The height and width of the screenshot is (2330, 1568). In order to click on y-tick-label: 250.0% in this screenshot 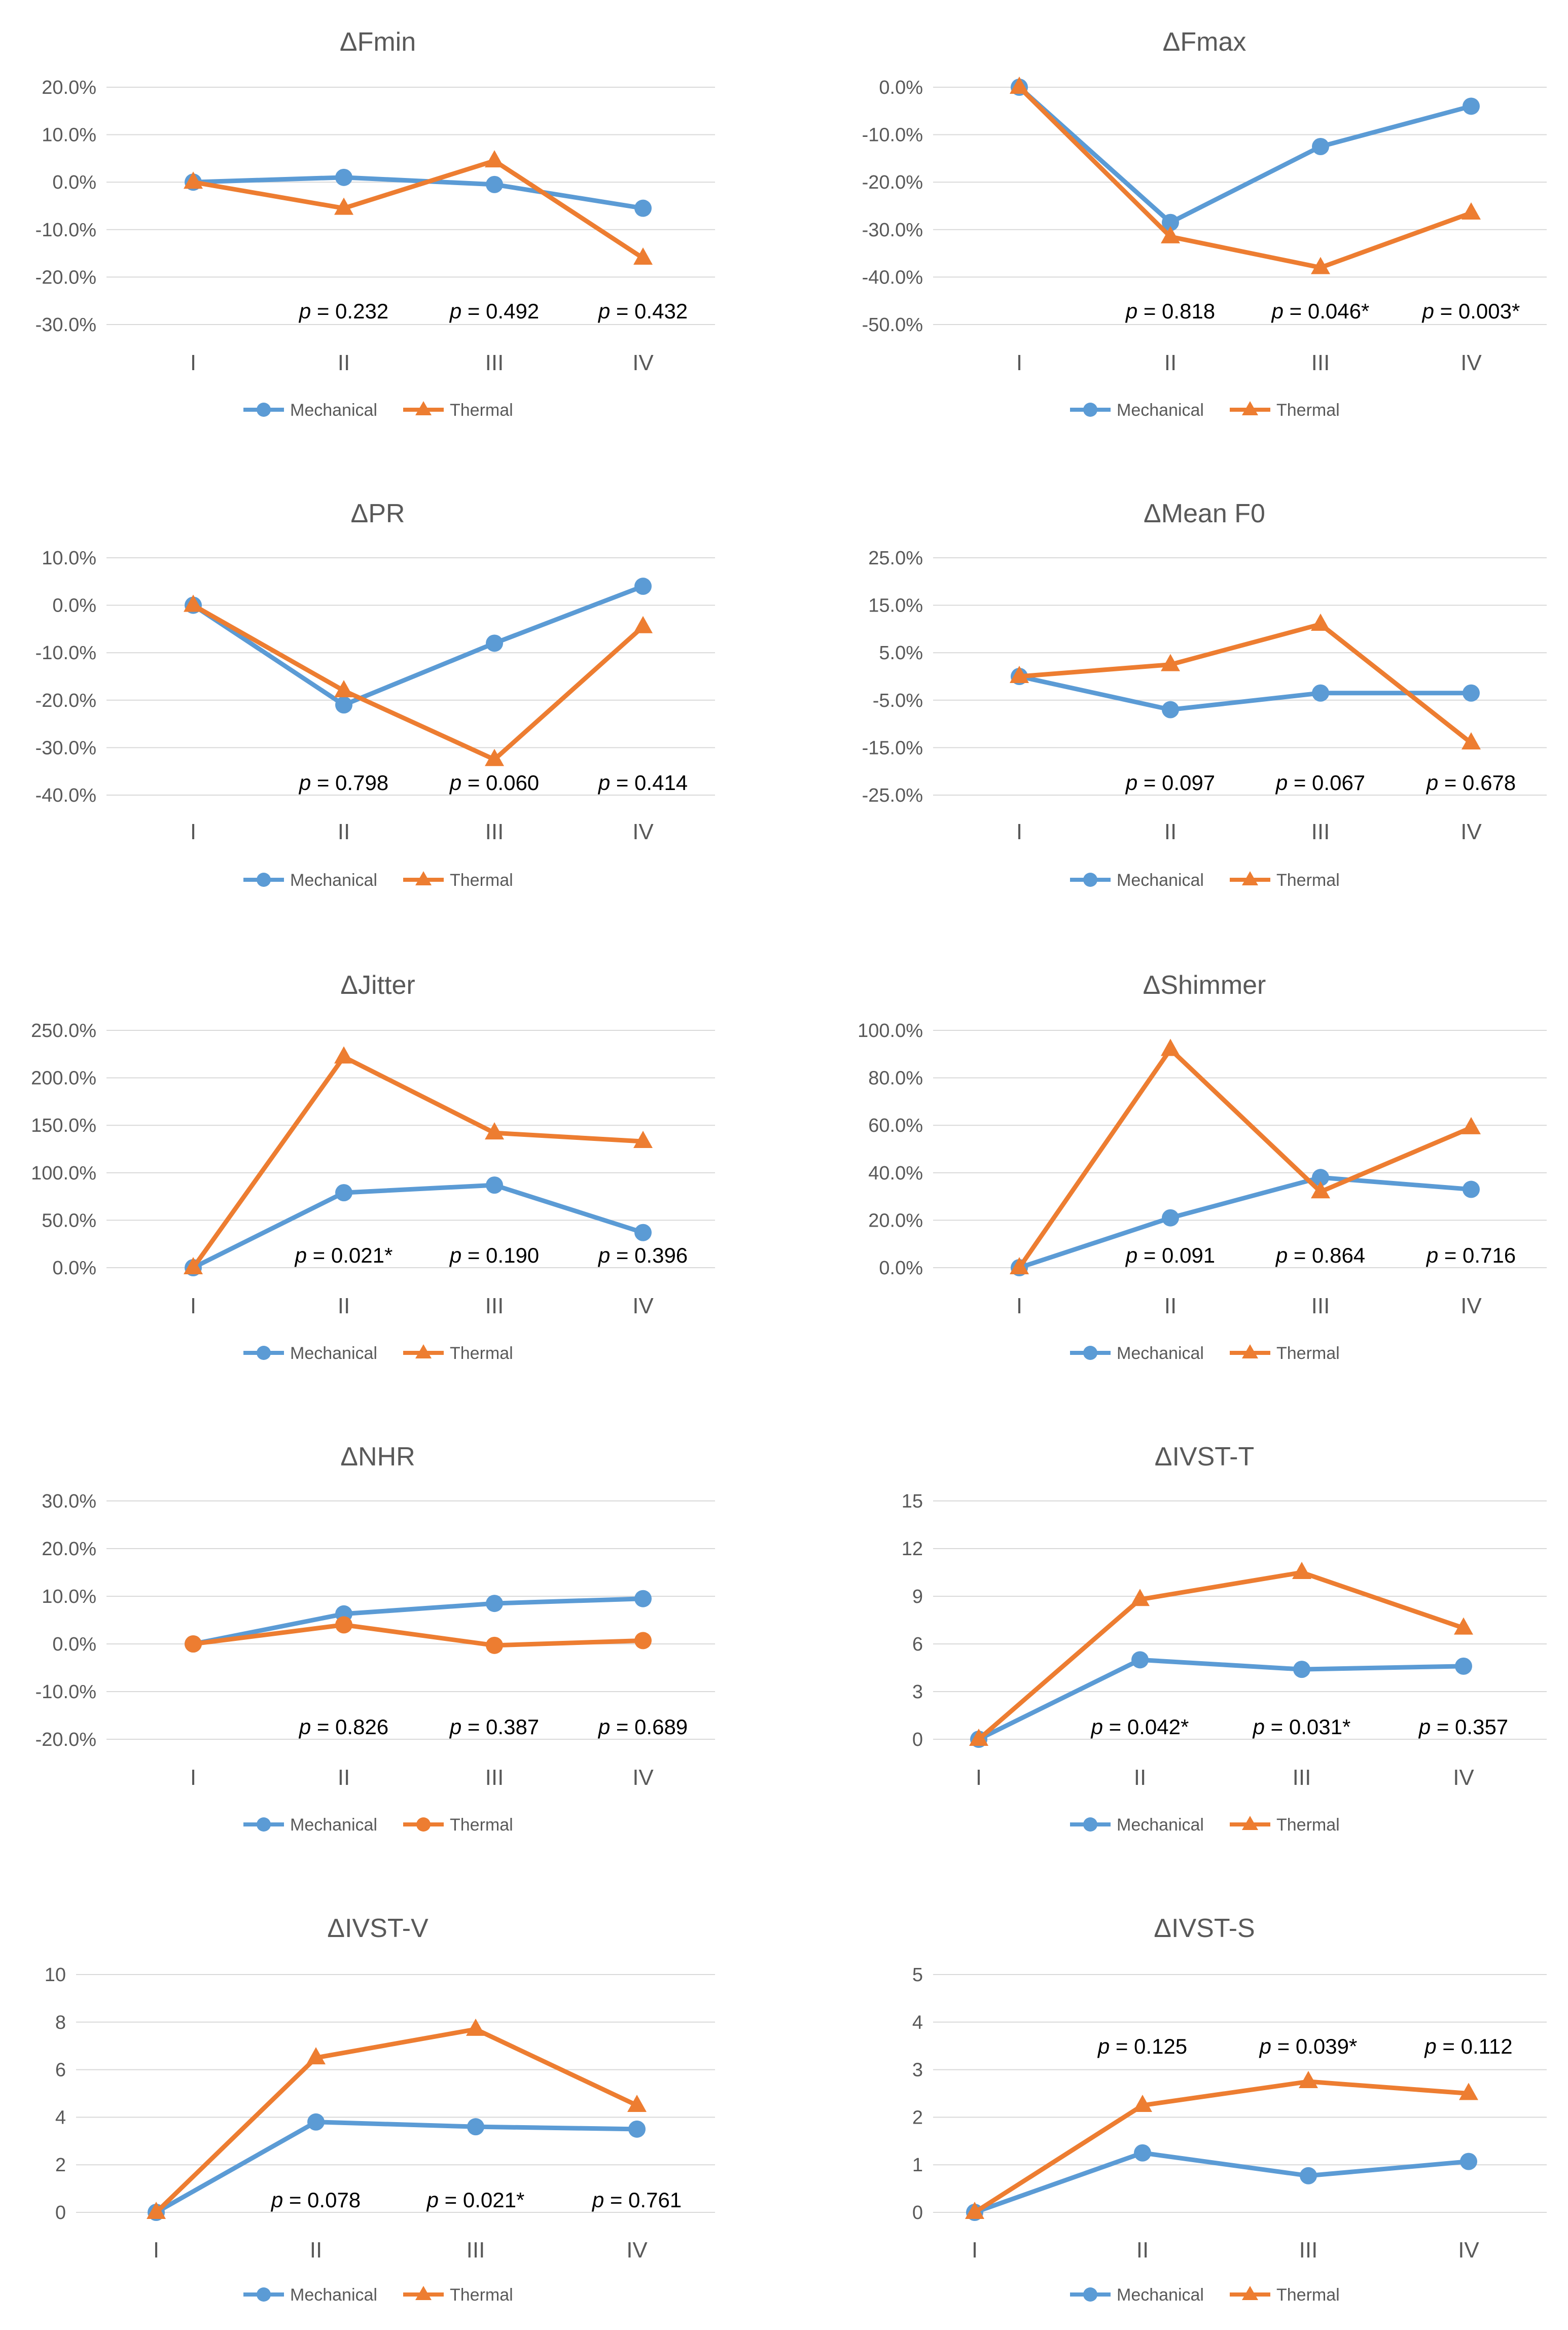, I will do `click(63, 1031)`.